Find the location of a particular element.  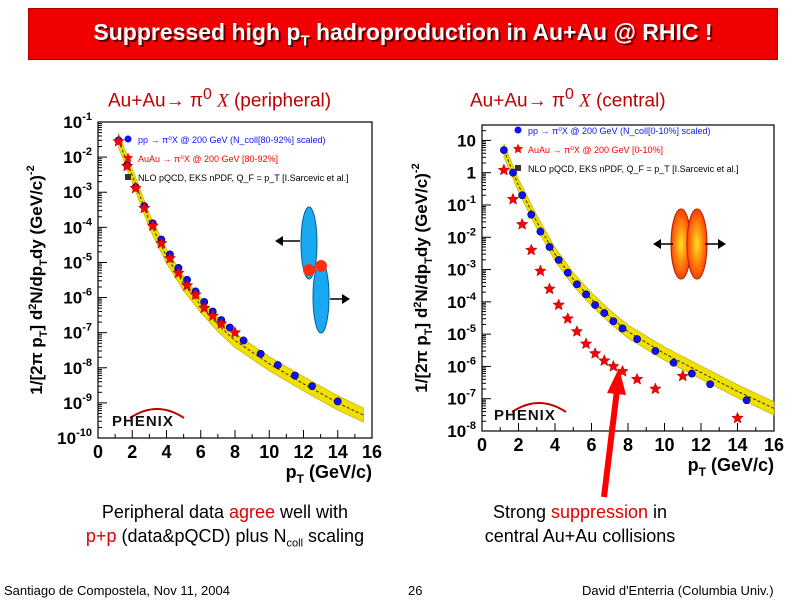

x-tick-label: 4 is located at coordinates (166, 452).